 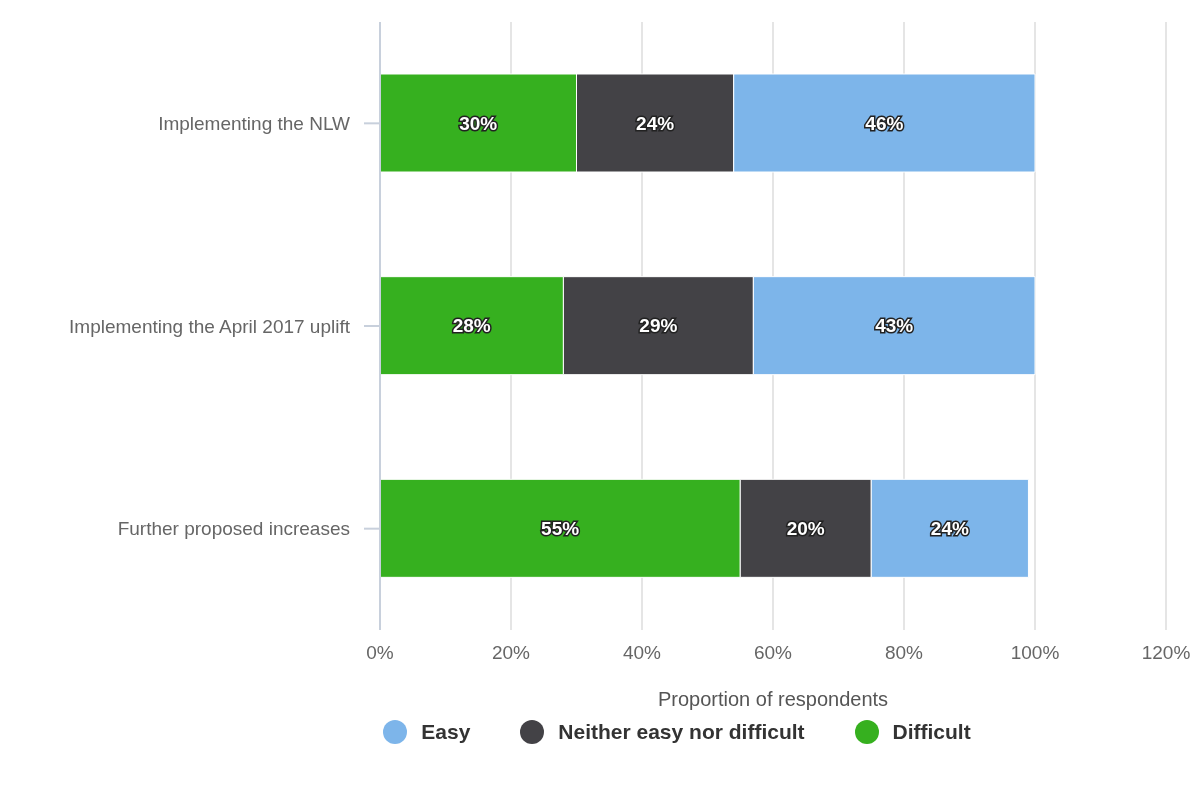 I want to click on data-label: 46%, so click(x=884, y=123).